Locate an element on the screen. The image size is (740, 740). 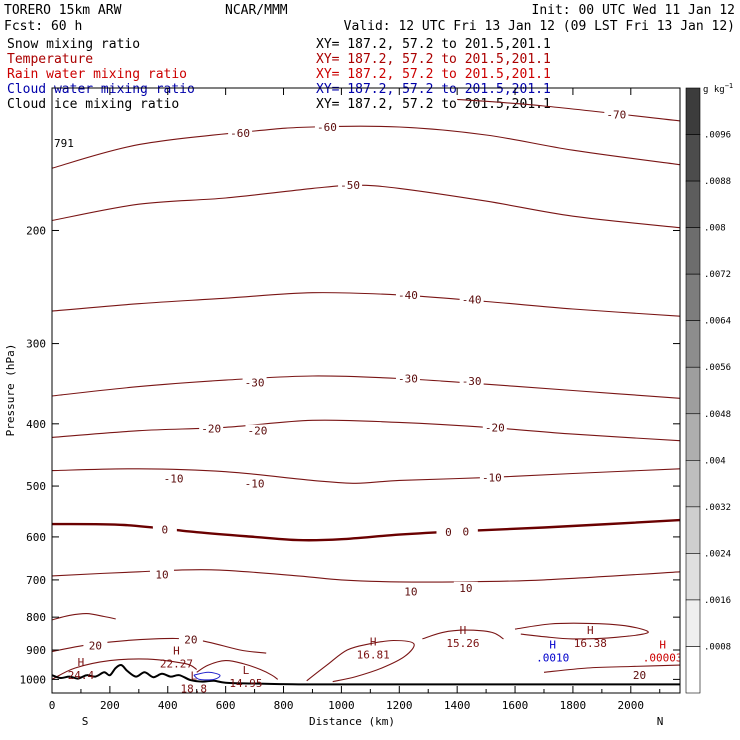
field-name-0: Snow mixing ratio is located at coordinates (73, 44).